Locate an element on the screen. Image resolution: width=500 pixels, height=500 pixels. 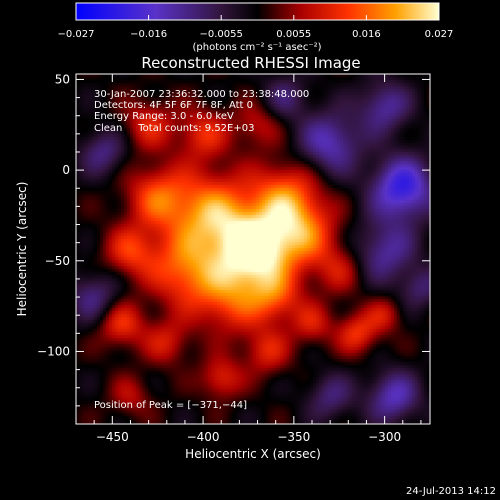
colorbar is located at coordinates (257, 11).